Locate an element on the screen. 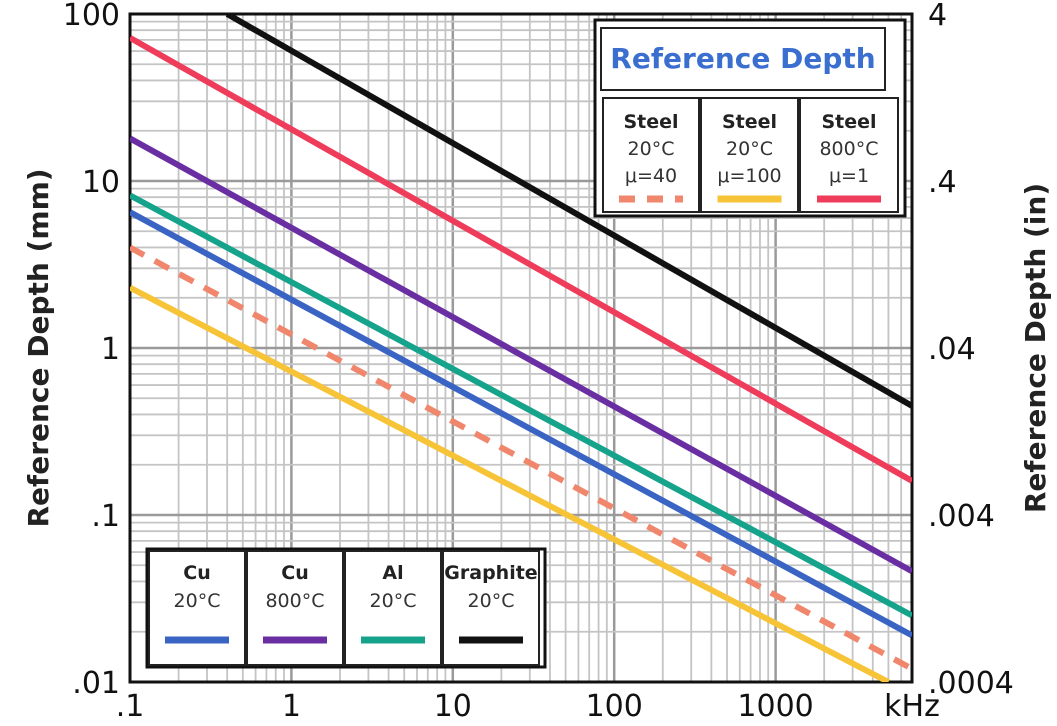  y2-tick-label: .4 is located at coordinates (942, 182).